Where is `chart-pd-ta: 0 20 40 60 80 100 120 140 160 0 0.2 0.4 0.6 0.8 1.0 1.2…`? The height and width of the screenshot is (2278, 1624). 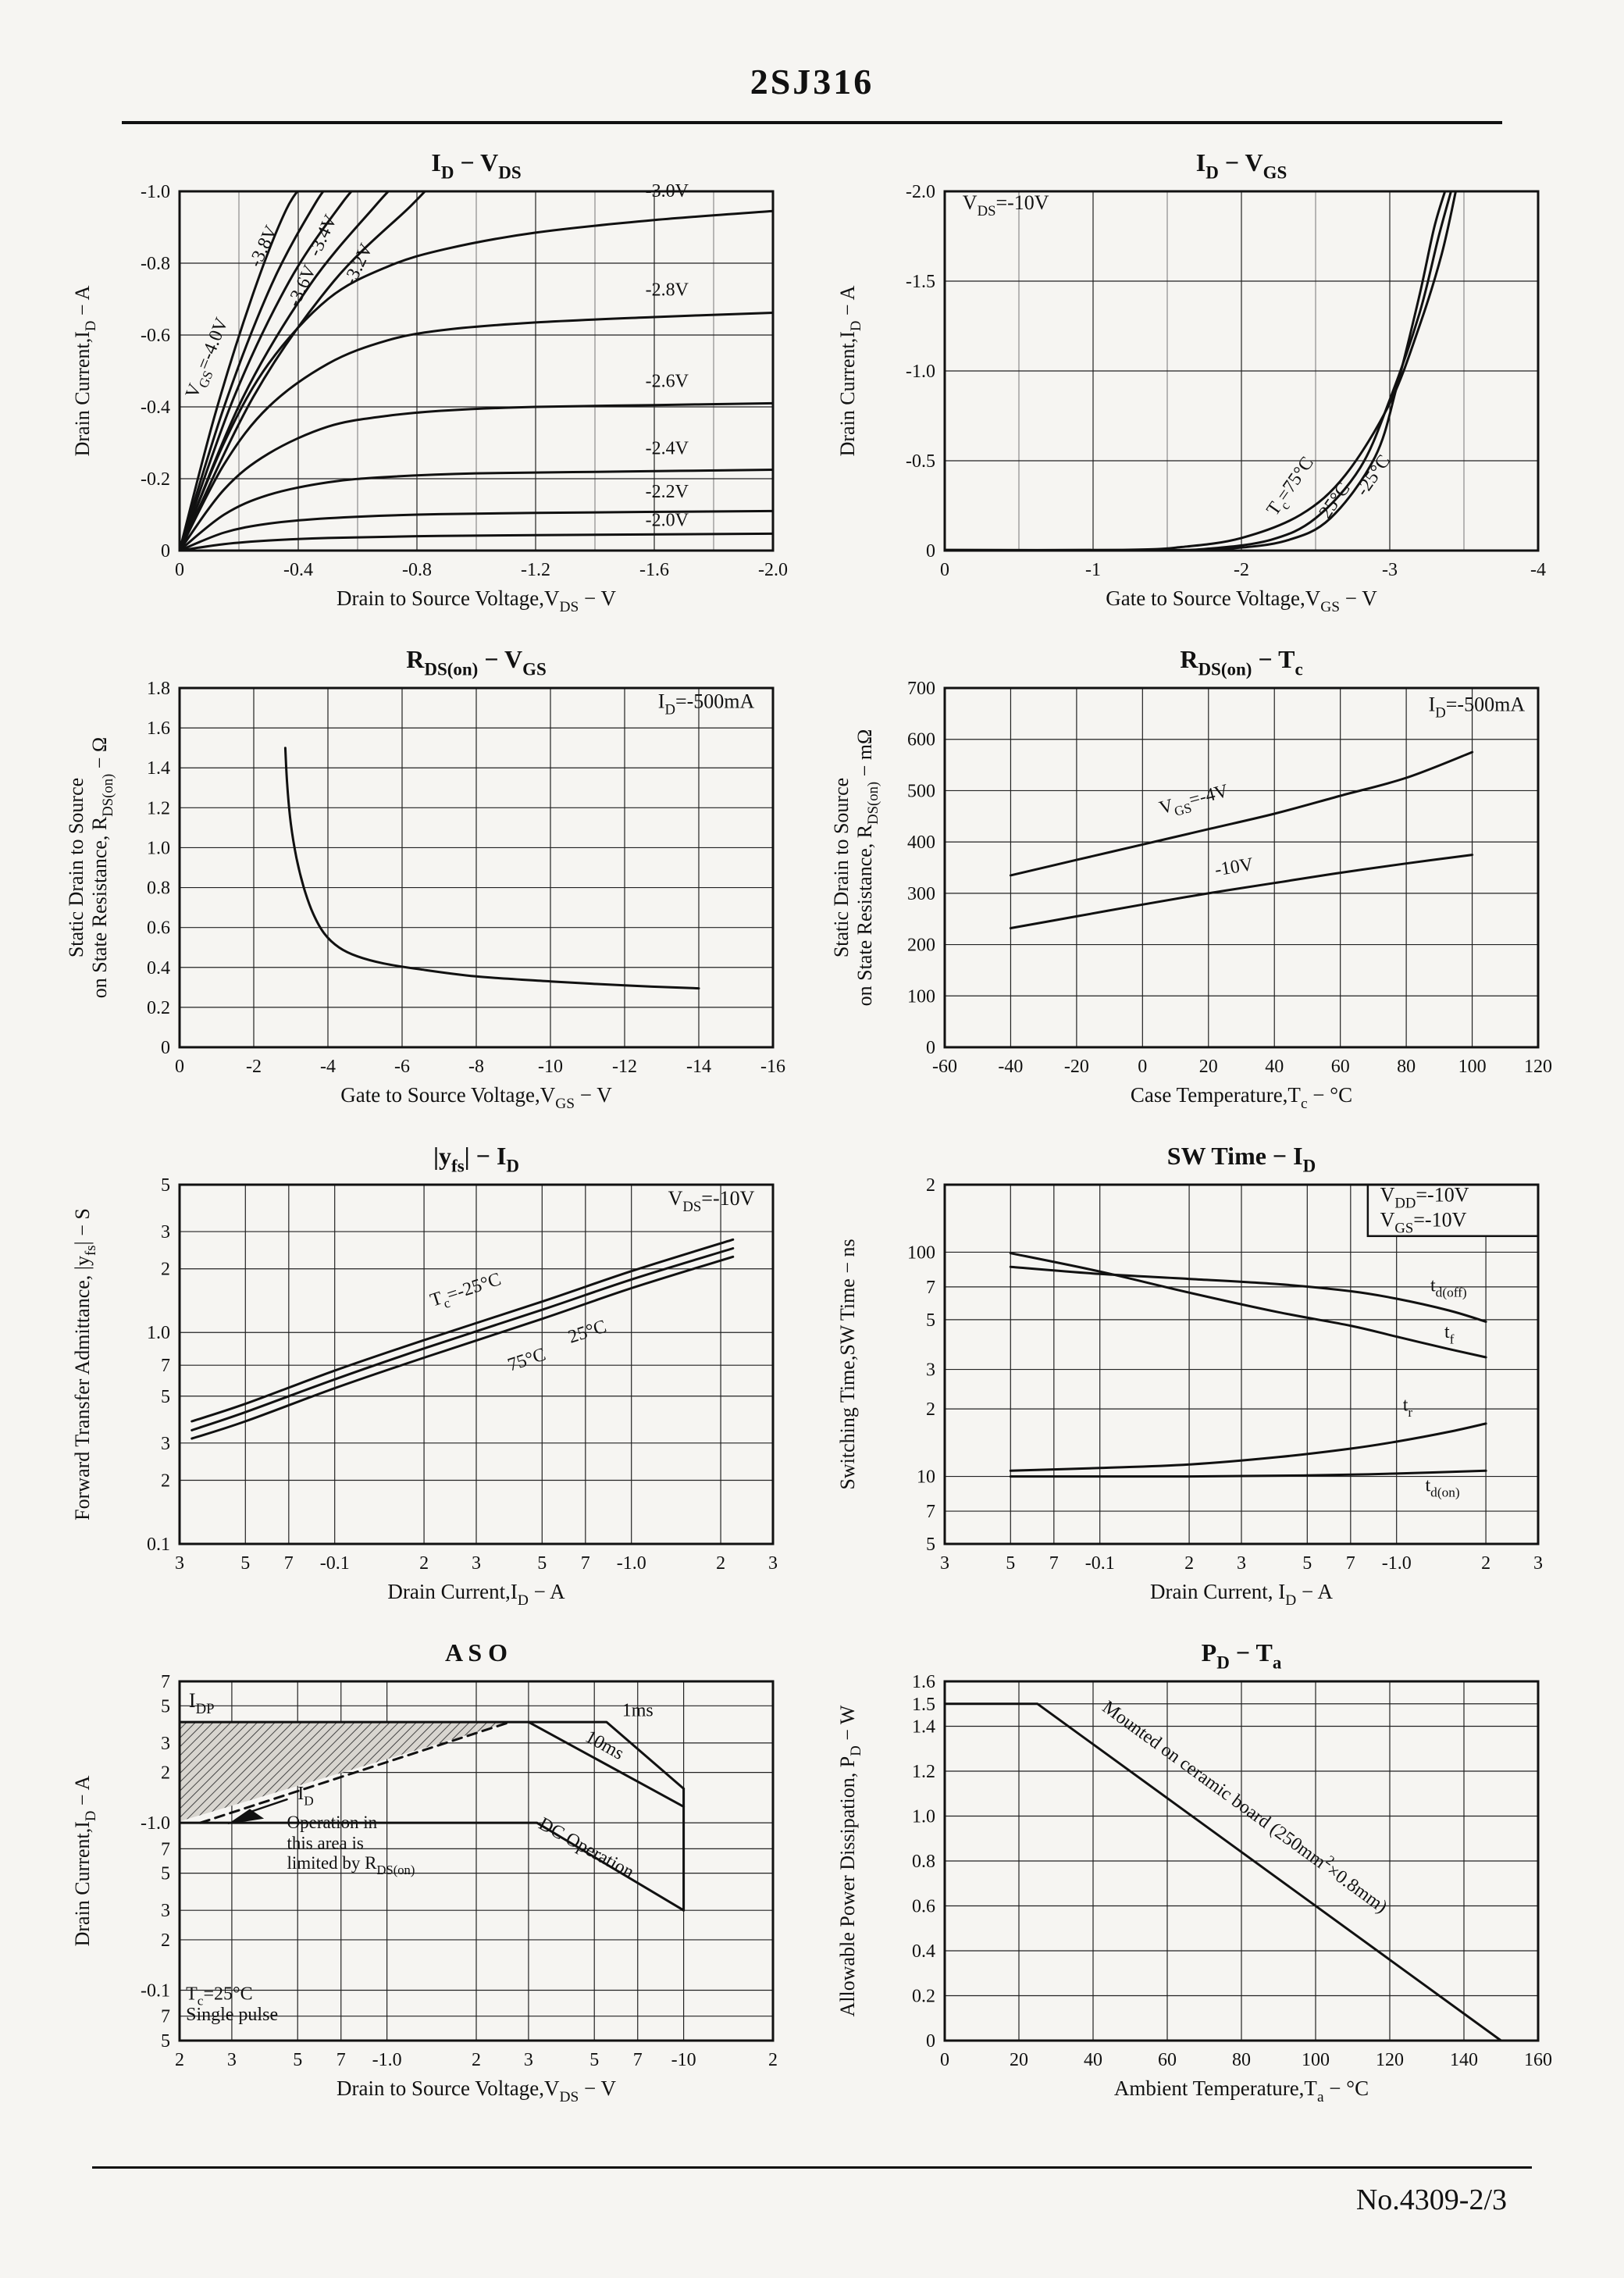 chart-pd-ta: 0 20 40 60 80 100 120 140 160 0 0.2 0.4 0.6 0.8 1.0 1.2… is located at coordinates (1195, 1869).